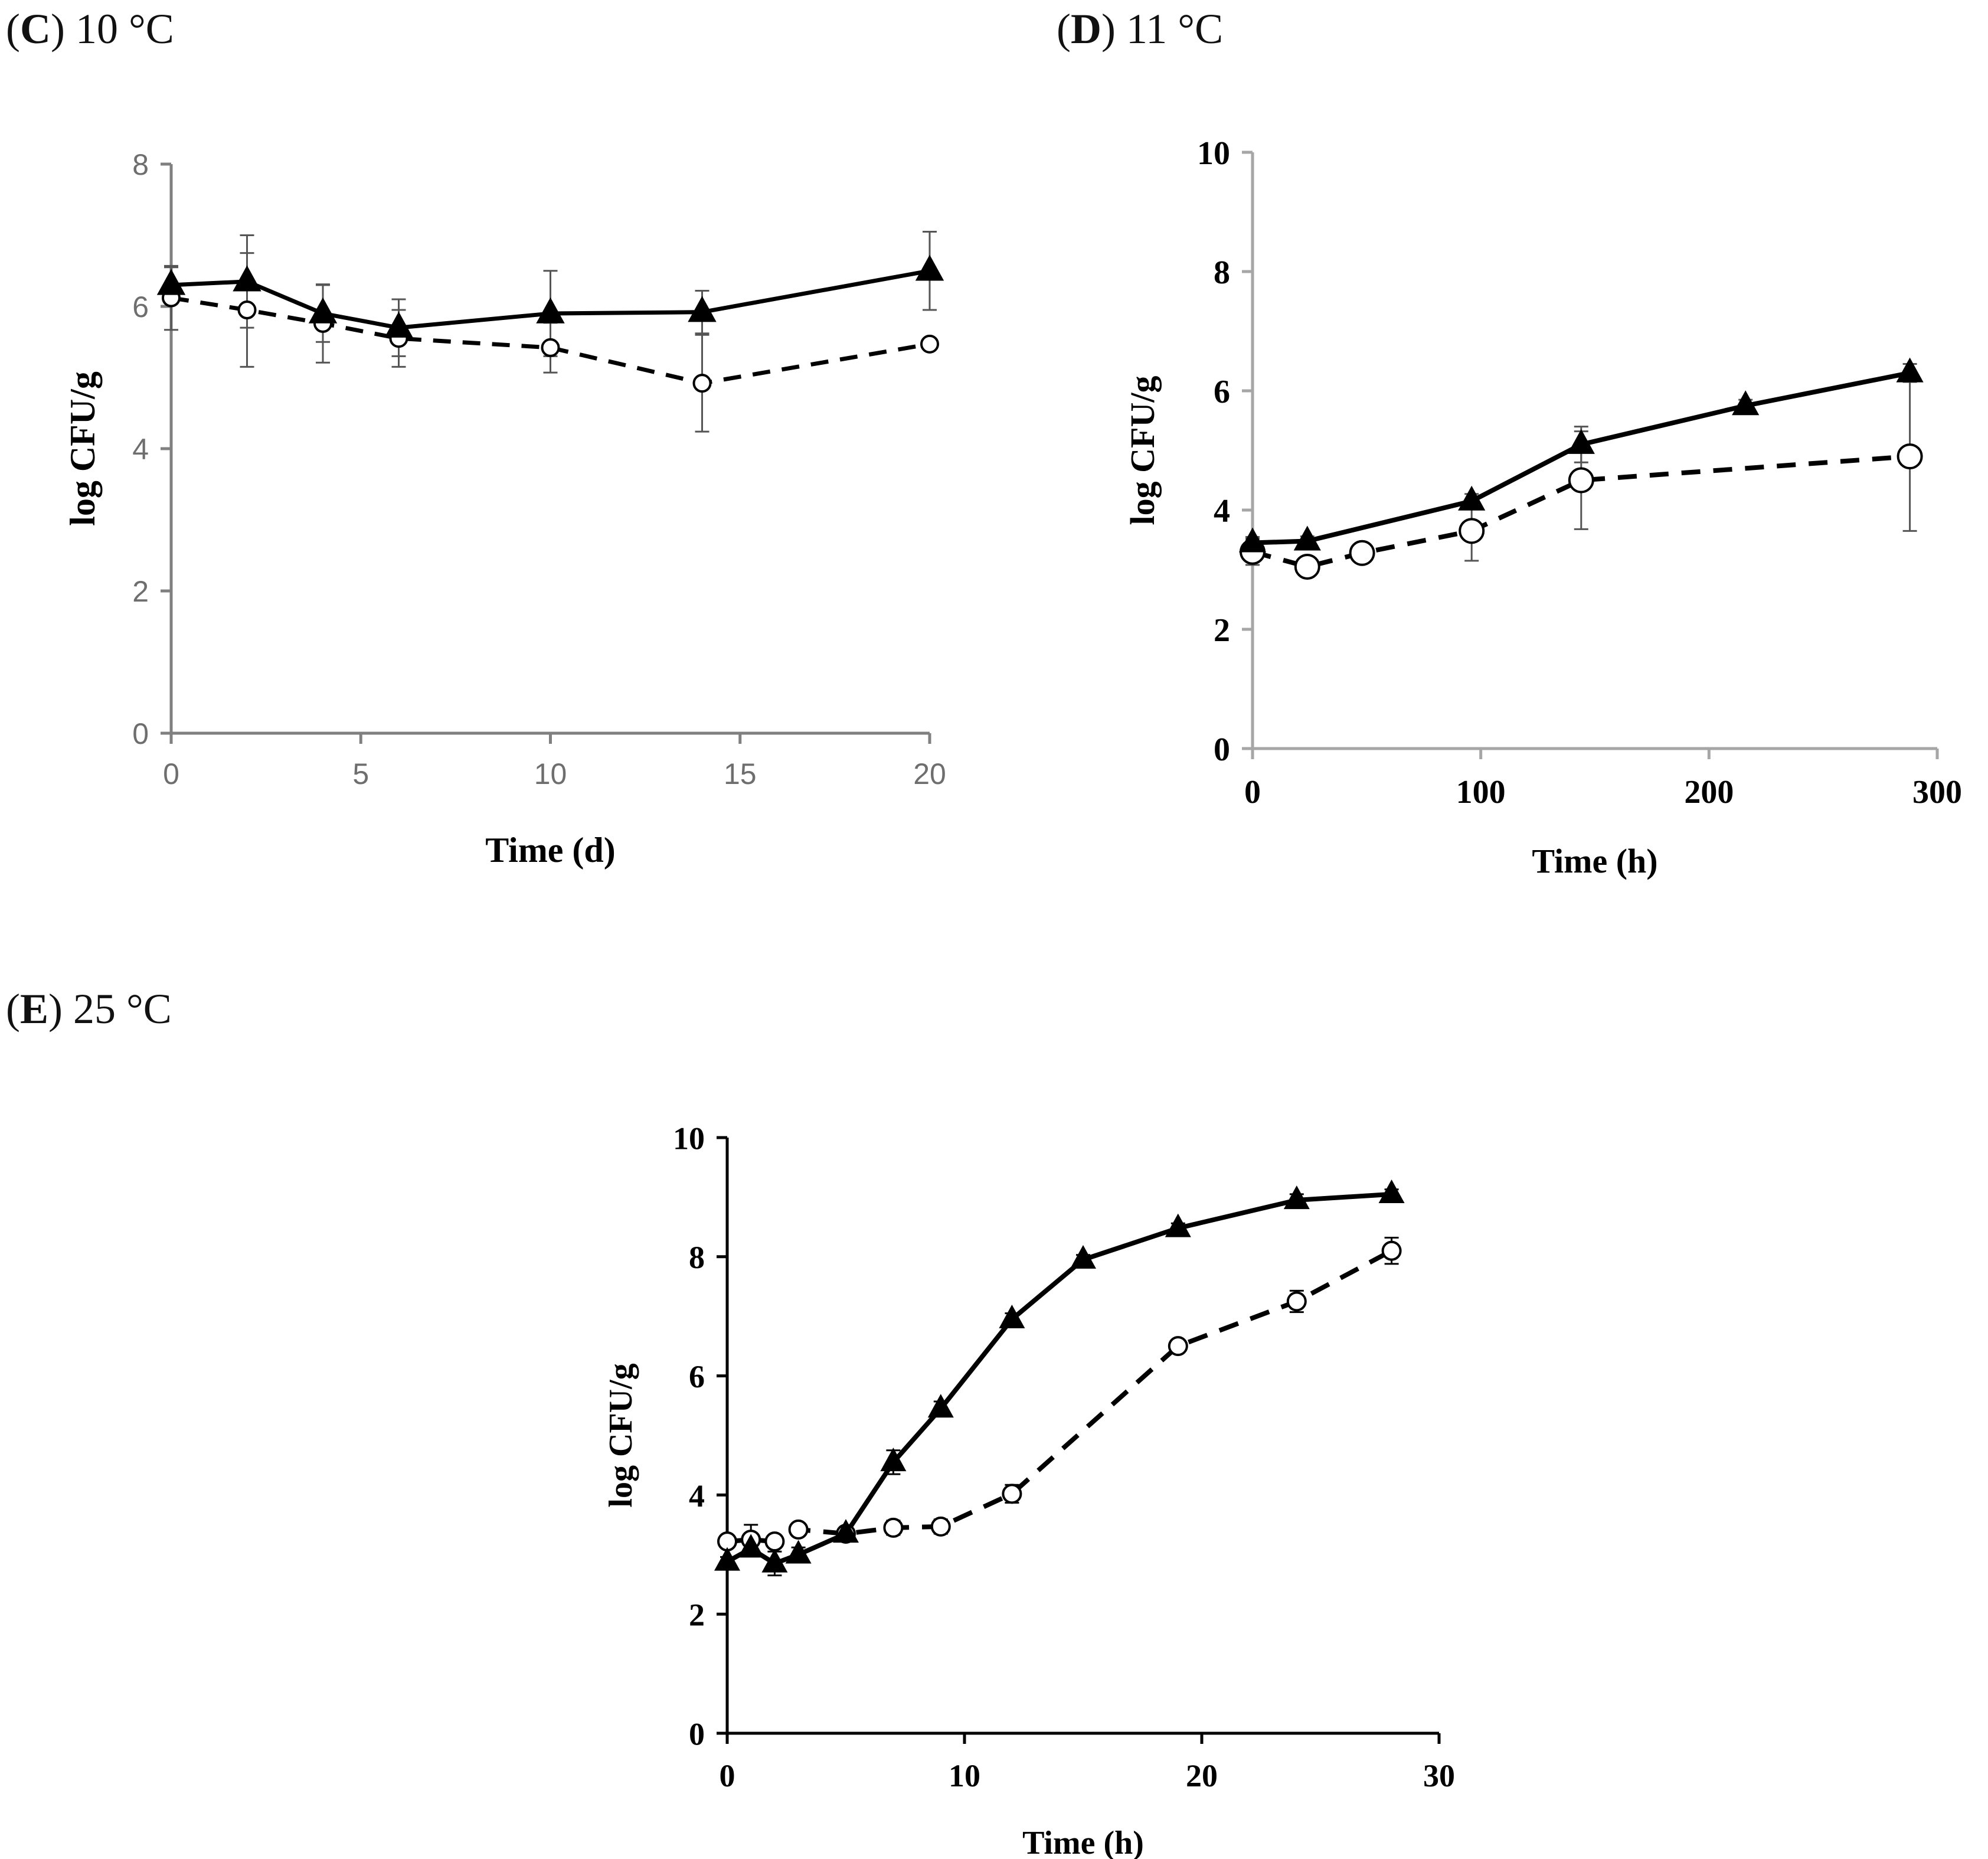  Describe the element at coordinates (122, 1009) in the screenshot. I see `panel-e-temp: 25 °C` at that location.